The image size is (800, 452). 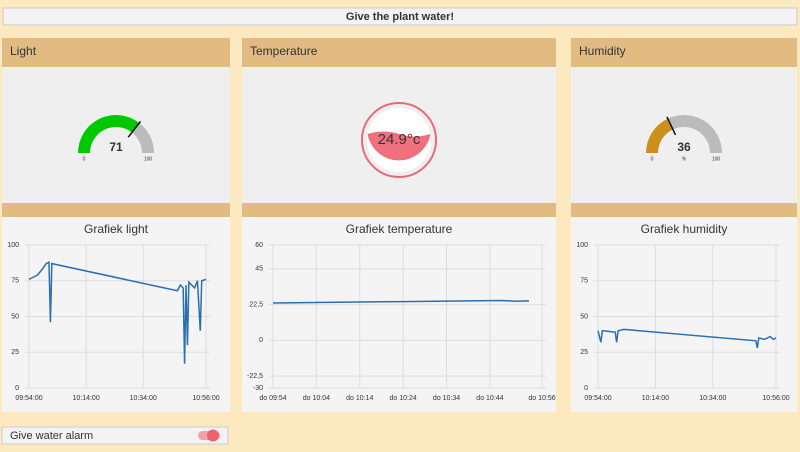 What do you see at coordinates (51, 436) in the screenshot?
I see `toggle-label: Give water alarm` at bounding box center [51, 436].